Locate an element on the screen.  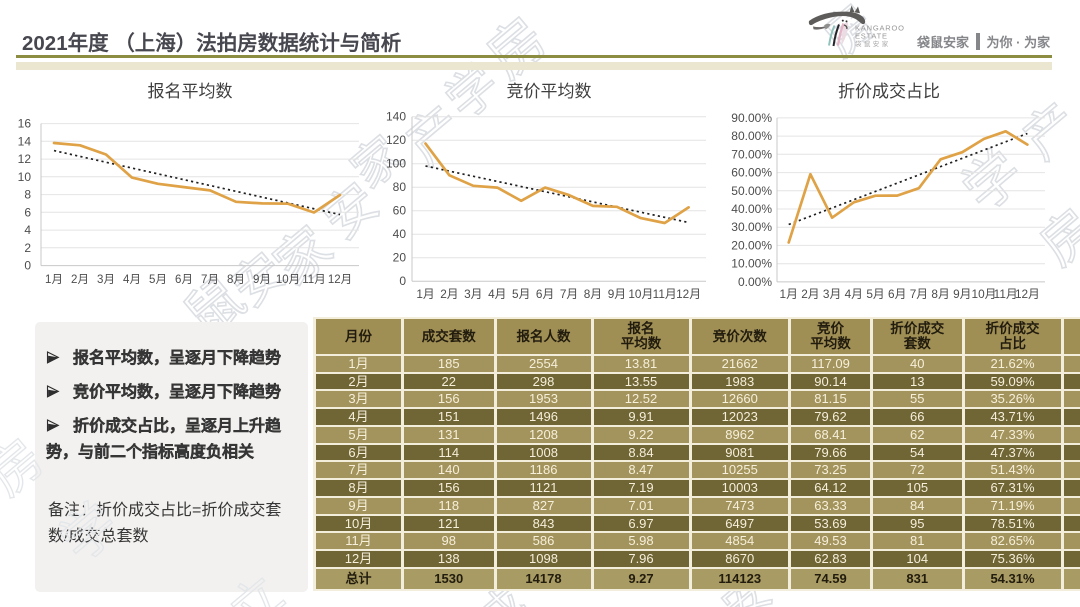
svg-text: 8 is located at coordinates (27, 195).